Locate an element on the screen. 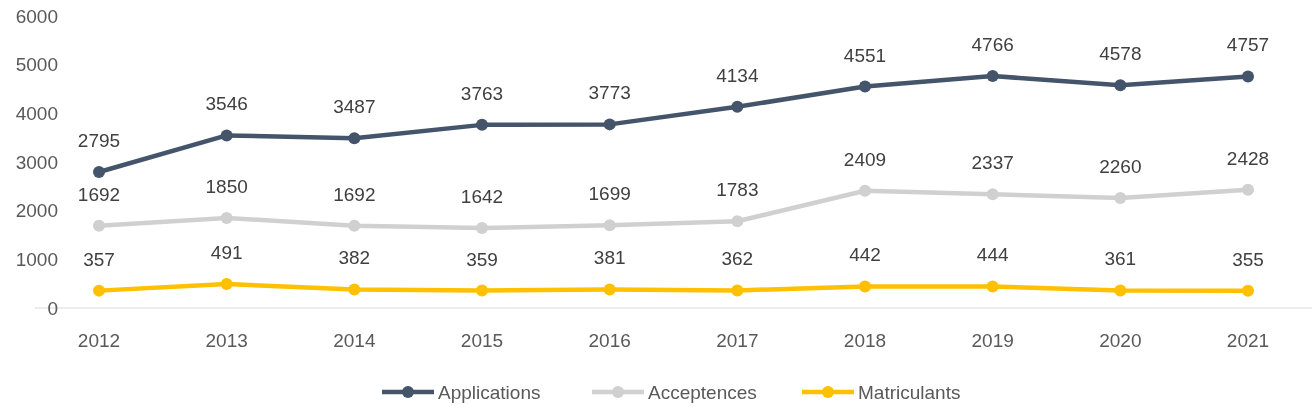 The width and height of the screenshot is (1314, 408). data-label: 359 is located at coordinates (482, 259).